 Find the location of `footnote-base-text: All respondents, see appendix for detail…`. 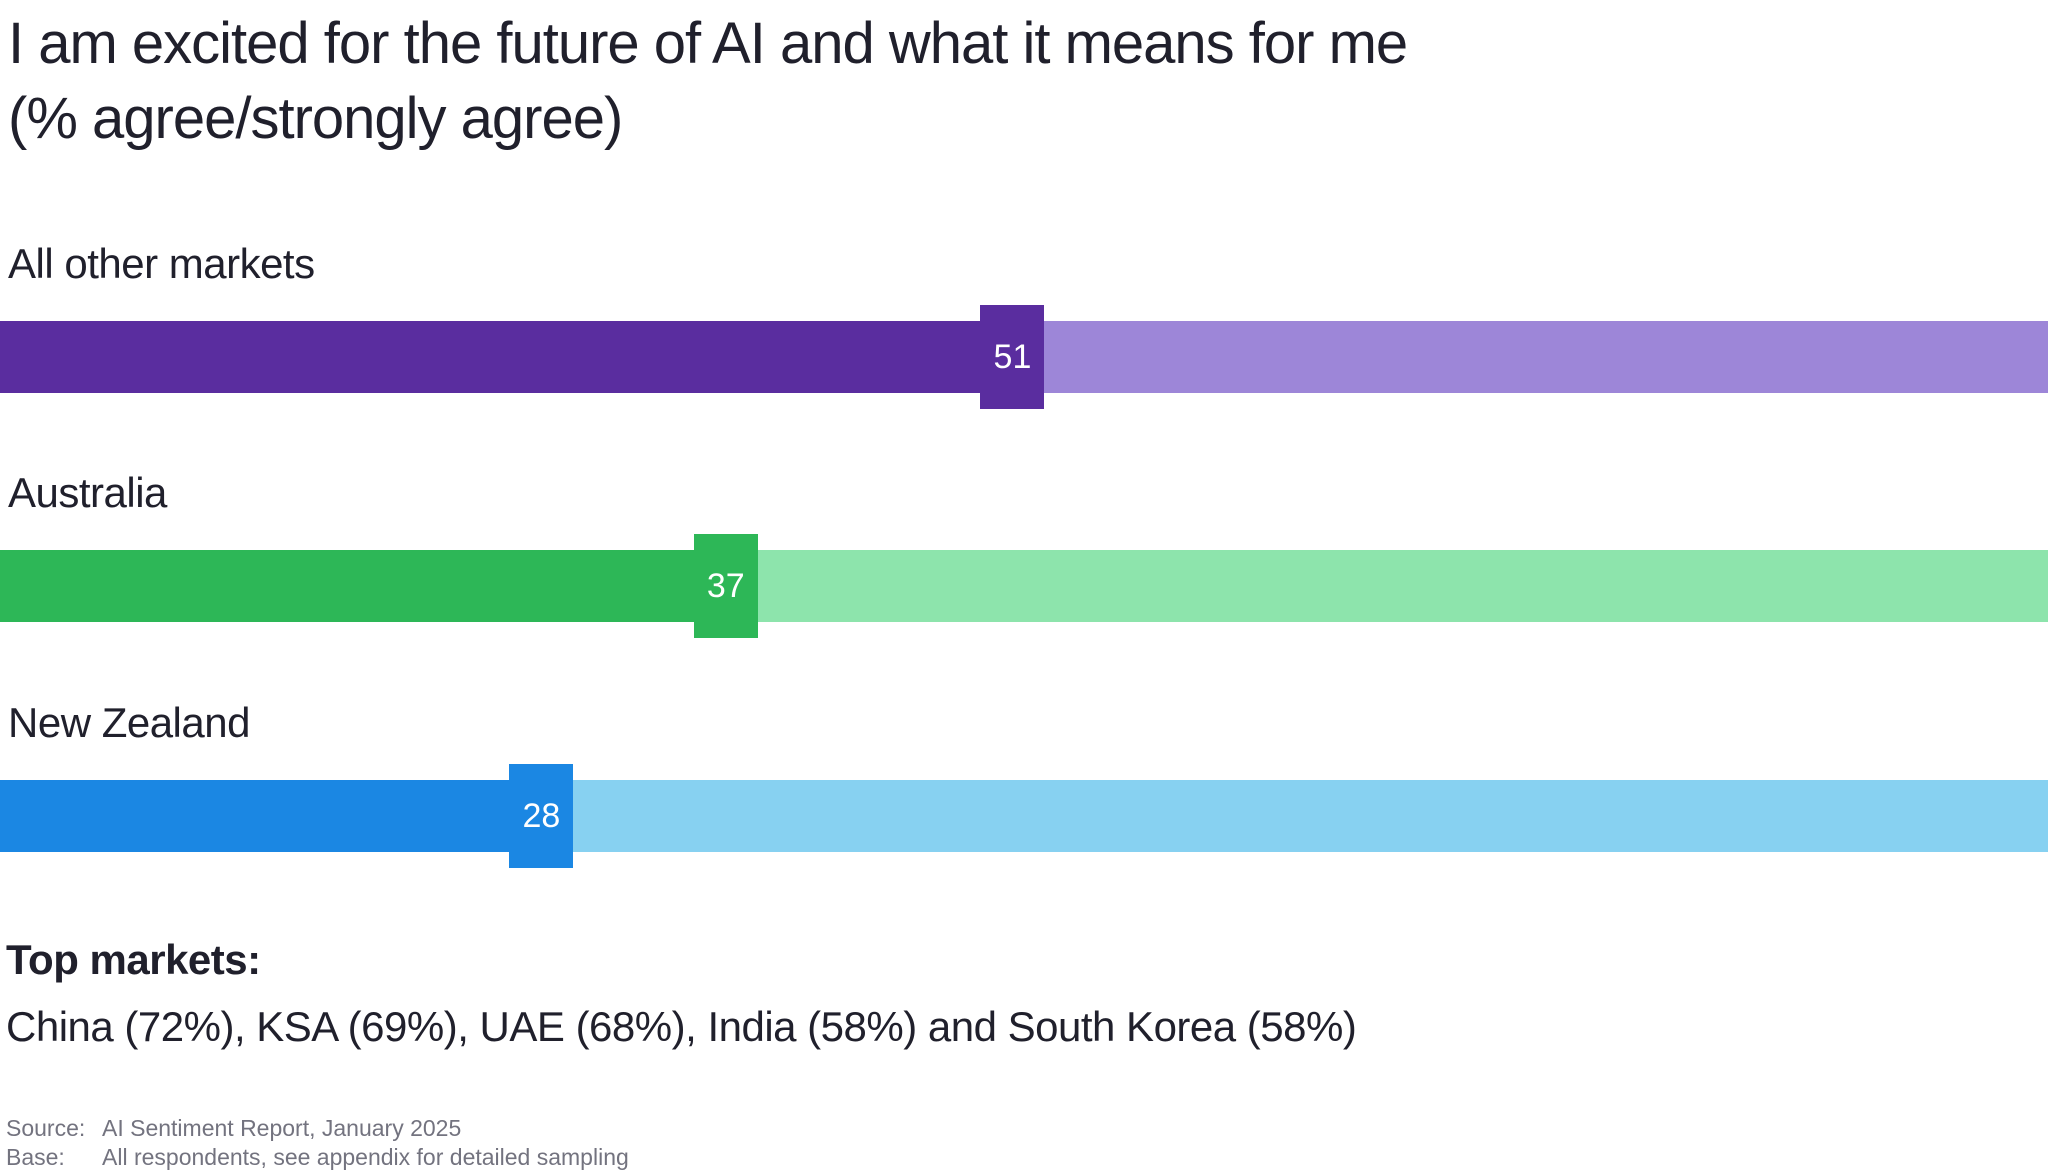

footnote-base-text: All respondents, see appendix for detail… is located at coordinates (365, 1157).